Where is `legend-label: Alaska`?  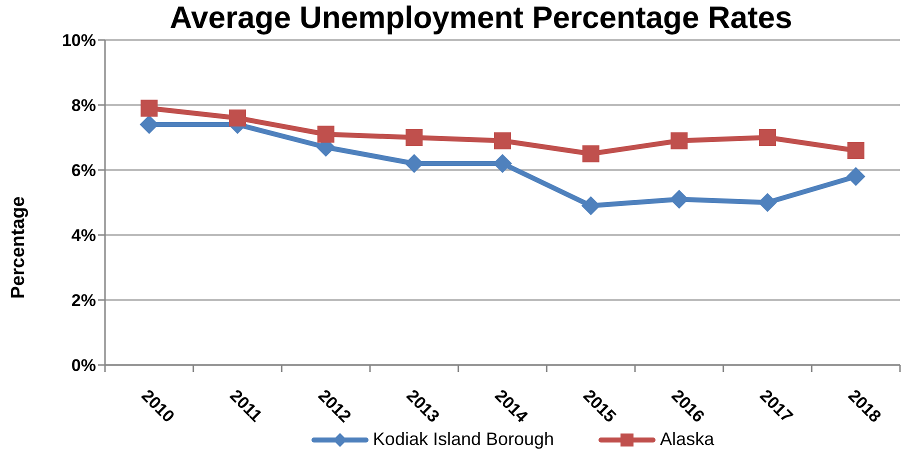 legend-label: Alaska is located at coordinates (687, 439).